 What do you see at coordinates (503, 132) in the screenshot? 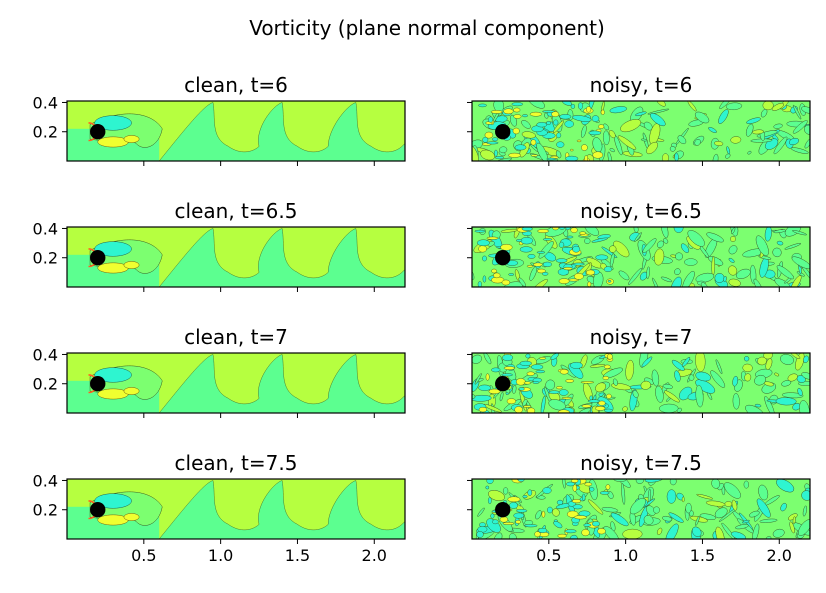
I see `cylinder-obstacle` at bounding box center [503, 132].